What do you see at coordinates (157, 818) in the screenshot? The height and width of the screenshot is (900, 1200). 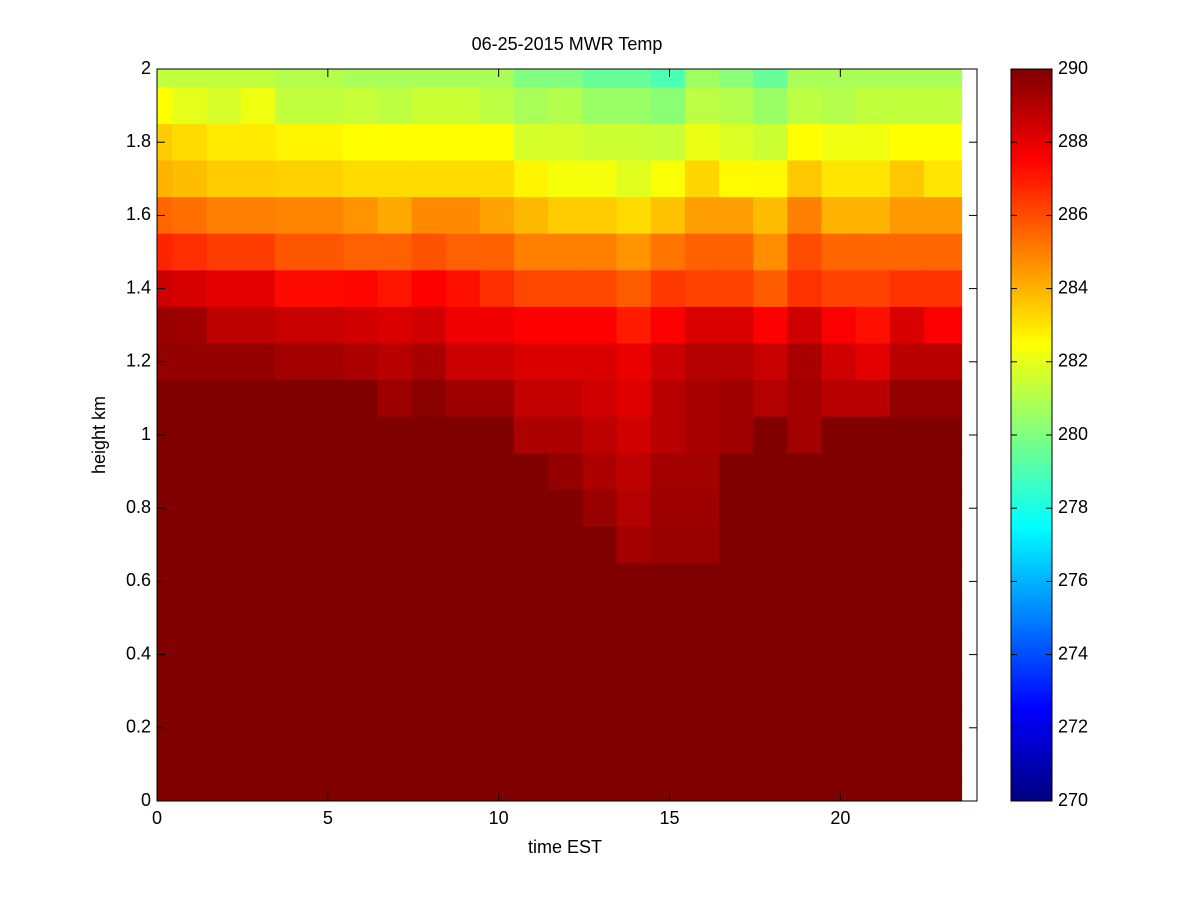 I see `x-tick-label: 0` at bounding box center [157, 818].